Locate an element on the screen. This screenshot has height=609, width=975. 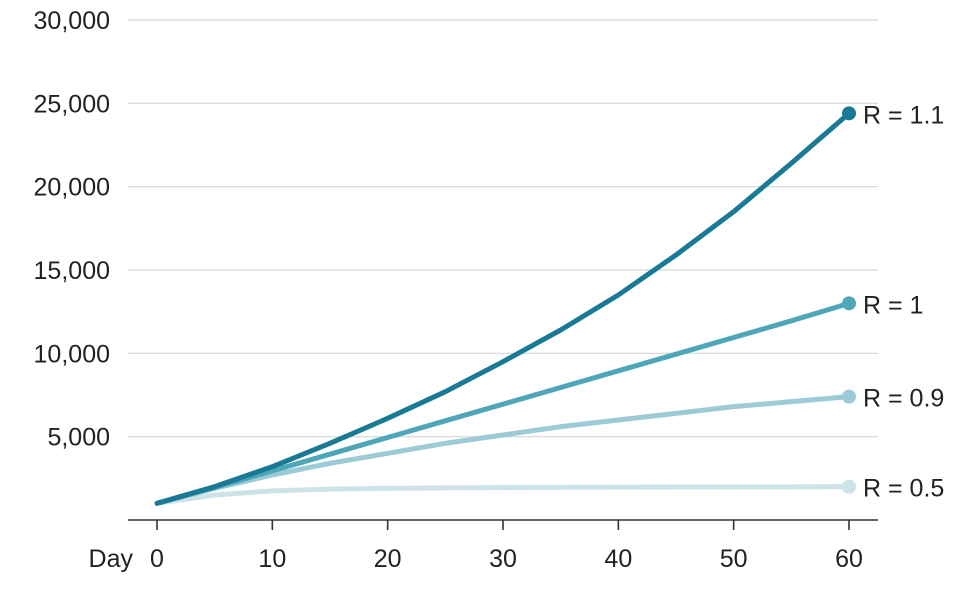
x-tick-label: 60 is located at coordinates (849, 559).